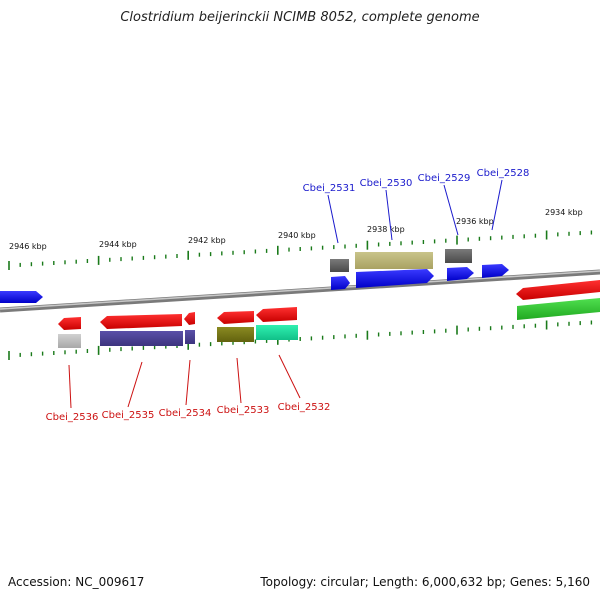 This screenshot has height=600, width=600. What do you see at coordinates (28, 246) in the screenshot?
I see `scale-label-2946: 2946 kbp` at bounding box center [28, 246].